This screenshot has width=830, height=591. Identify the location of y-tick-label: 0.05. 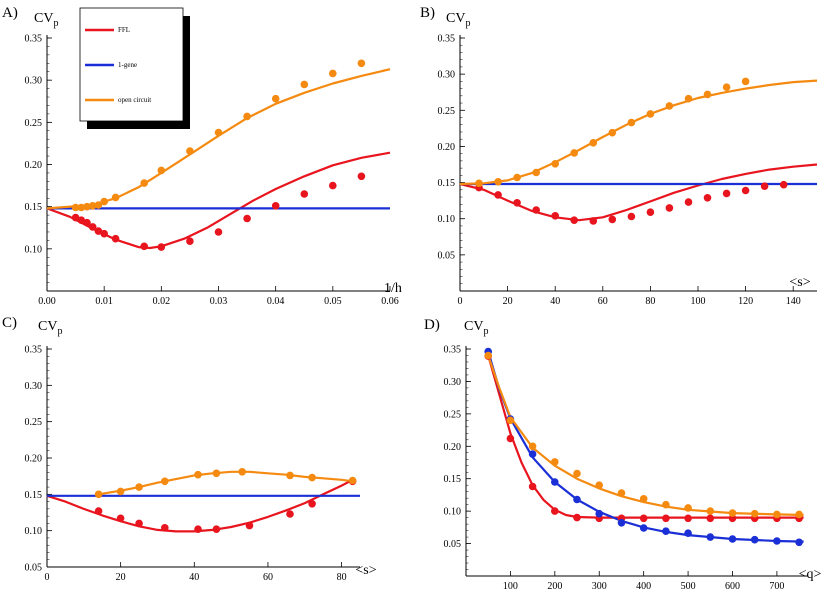
(447, 255).